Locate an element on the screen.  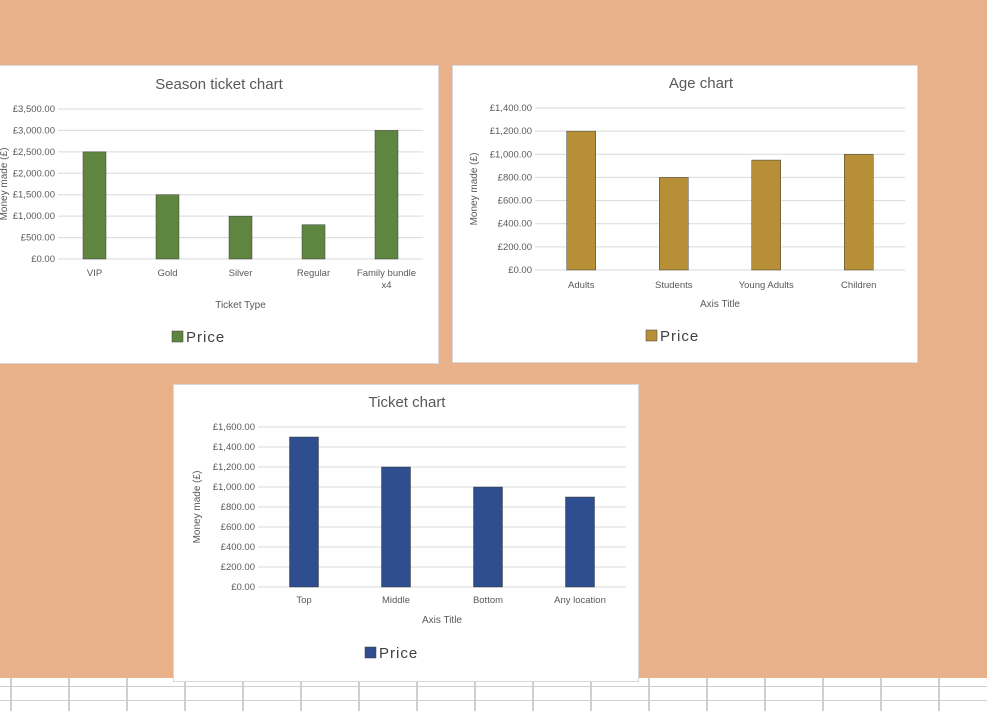
x-tick-label: Gold is located at coordinates (167, 273).